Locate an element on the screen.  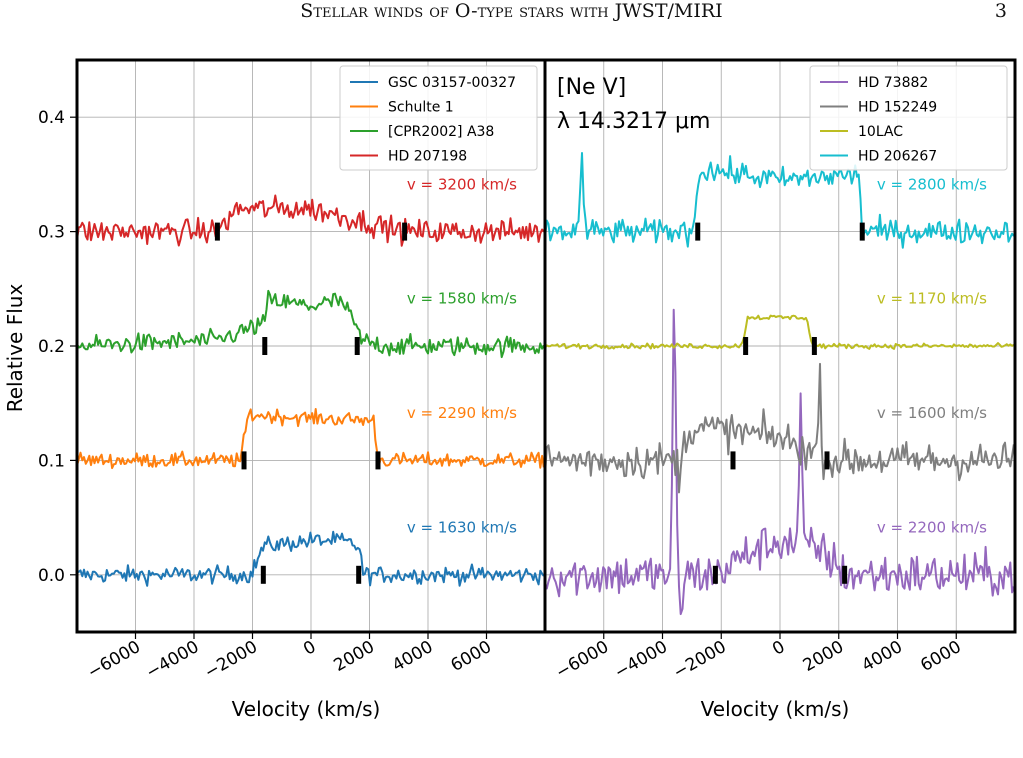
wavelength-label: λ 14.3217 μm is located at coordinates (633, 121).